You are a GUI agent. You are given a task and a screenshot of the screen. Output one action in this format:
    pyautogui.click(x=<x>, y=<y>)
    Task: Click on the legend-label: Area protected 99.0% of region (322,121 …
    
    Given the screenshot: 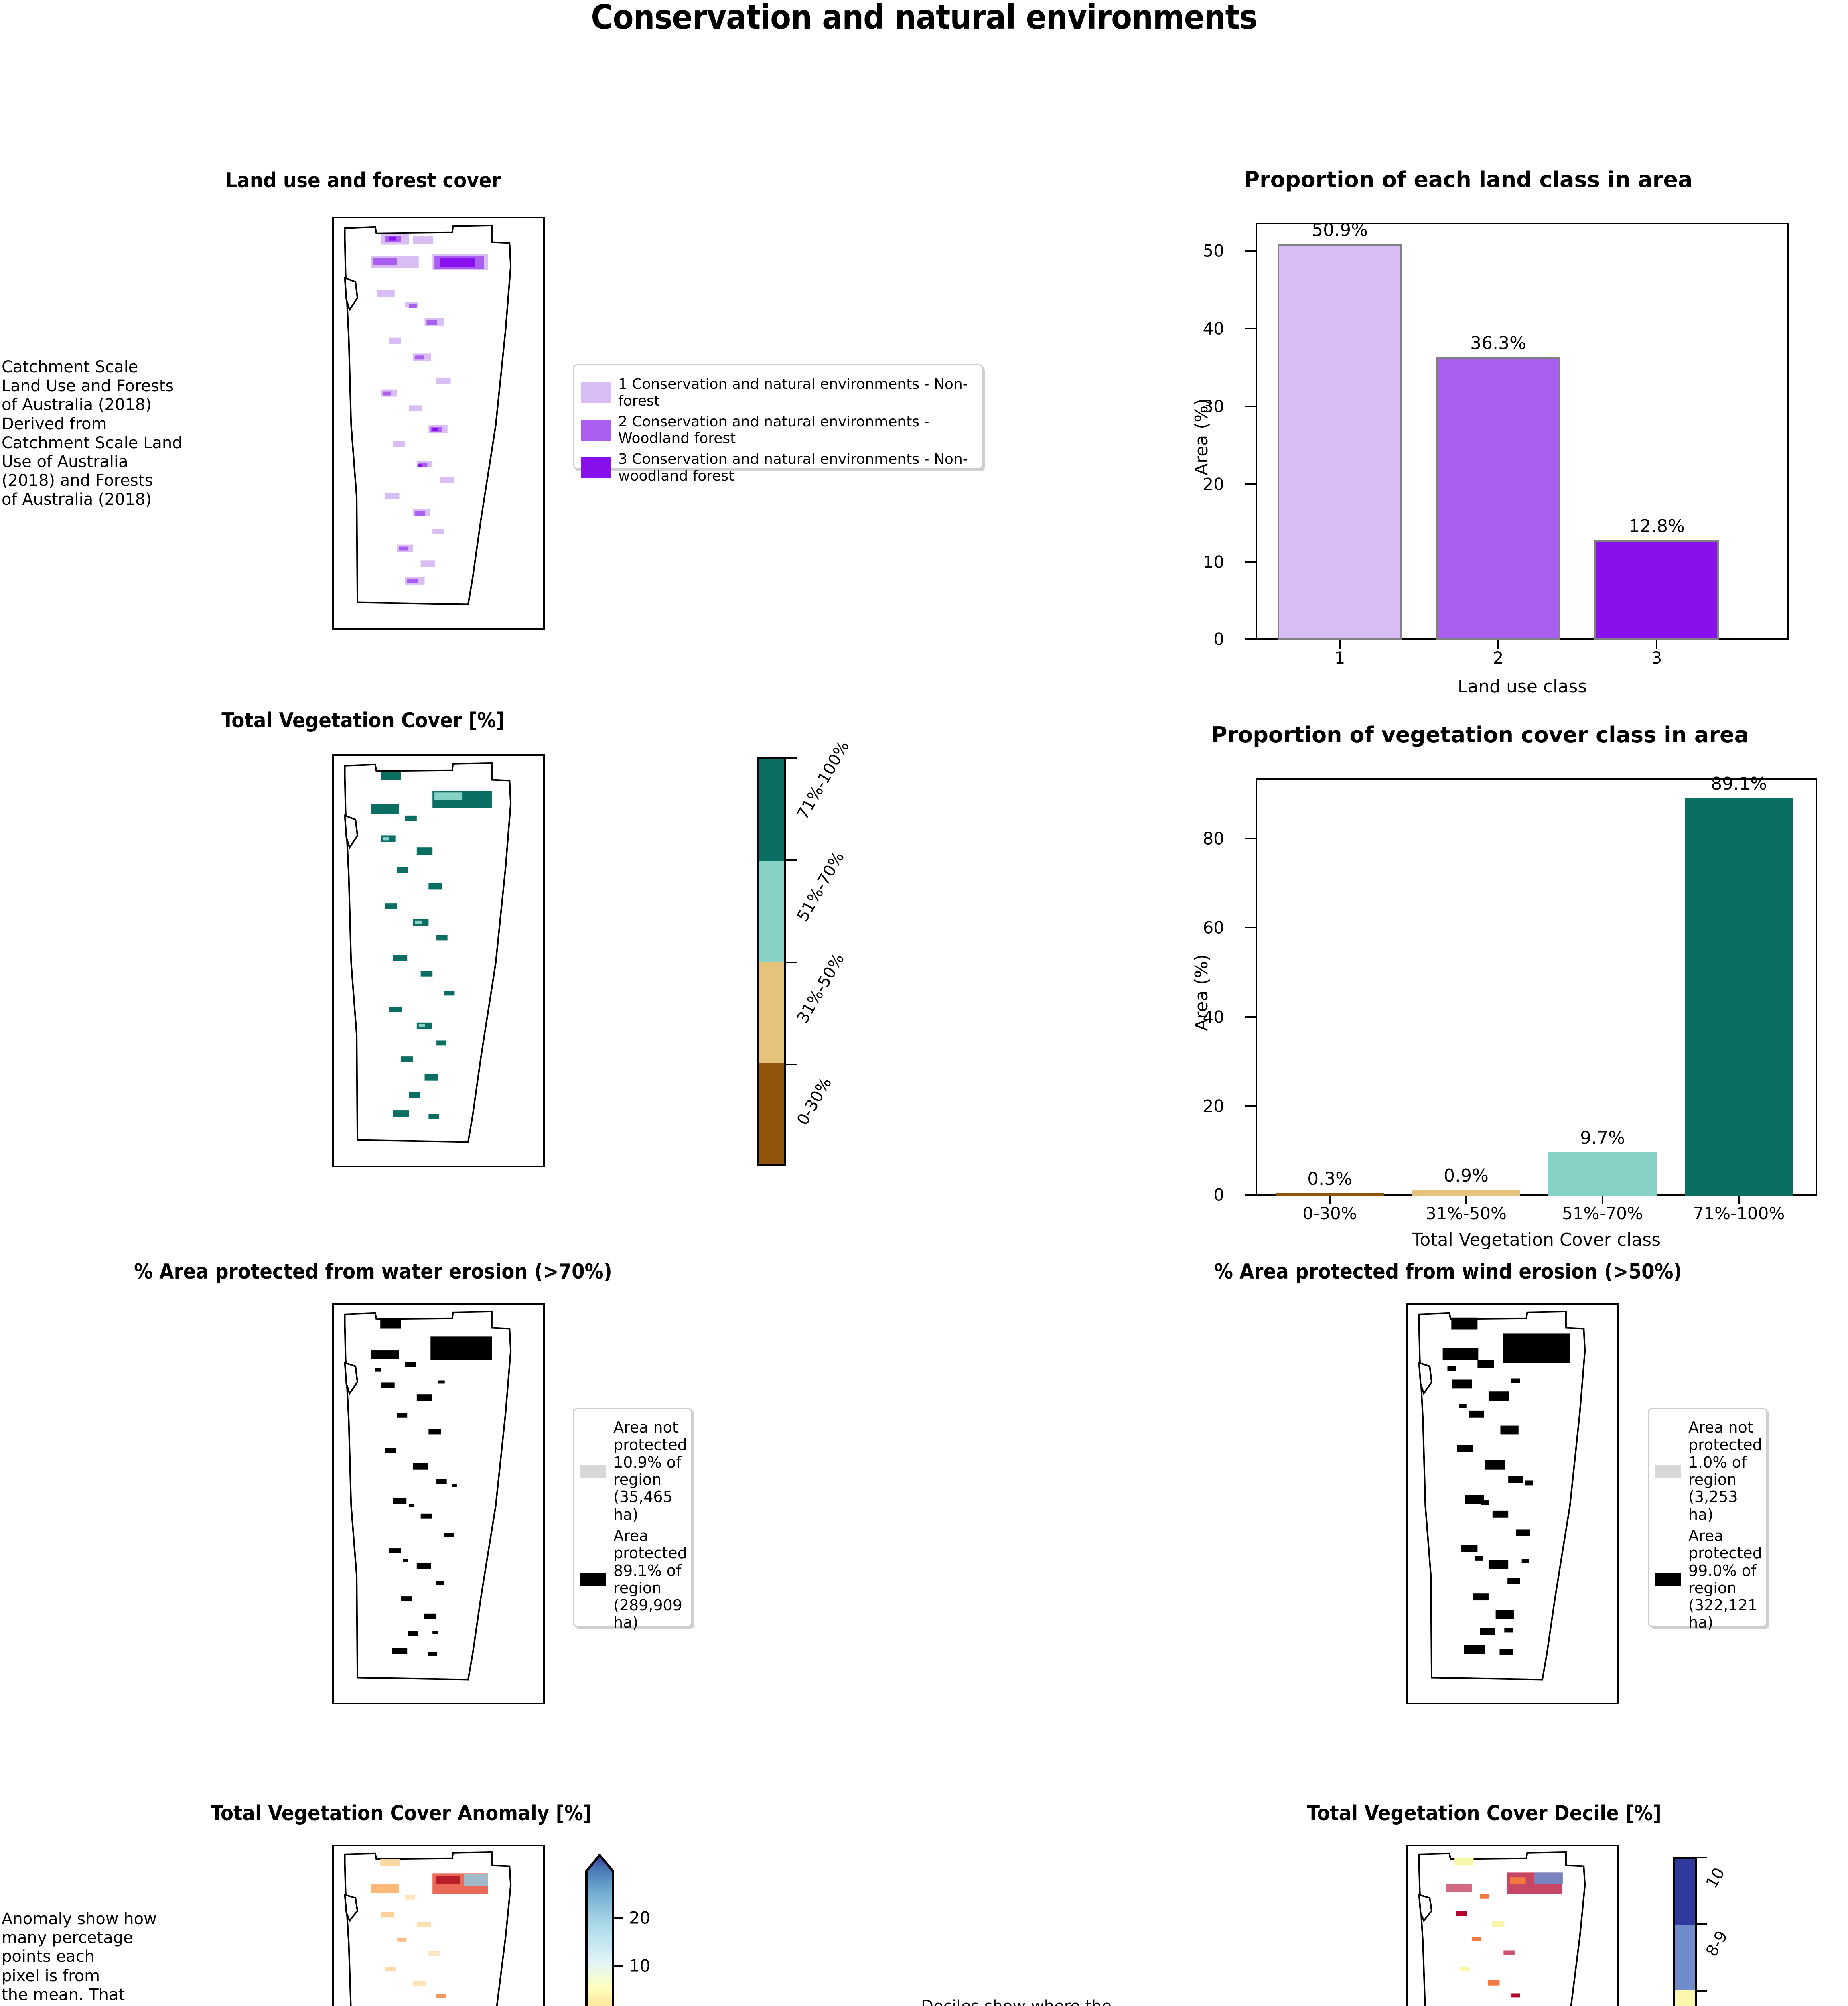 What is the action you would take?
    pyautogui.click(x=1725, y=1580)
    